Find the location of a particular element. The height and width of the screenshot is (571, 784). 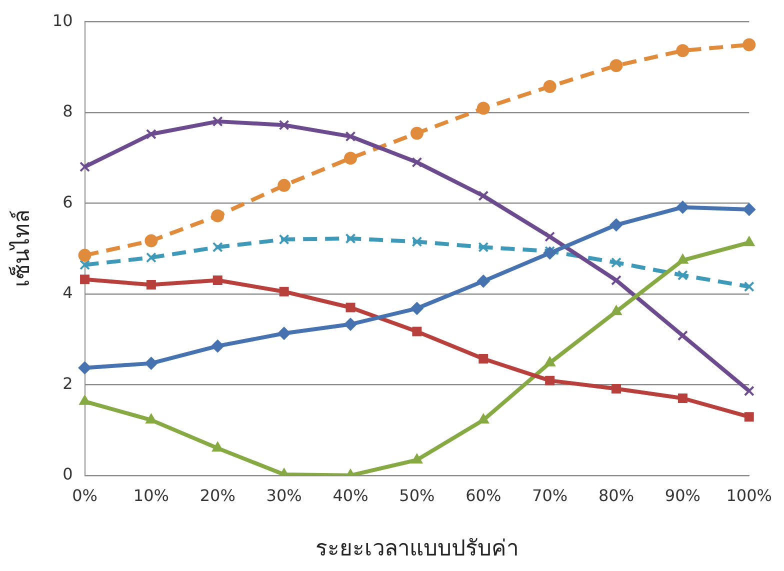

x-axis-title: ระยะเวลาแบบปรับค่า is located at coordinates (416, 549).